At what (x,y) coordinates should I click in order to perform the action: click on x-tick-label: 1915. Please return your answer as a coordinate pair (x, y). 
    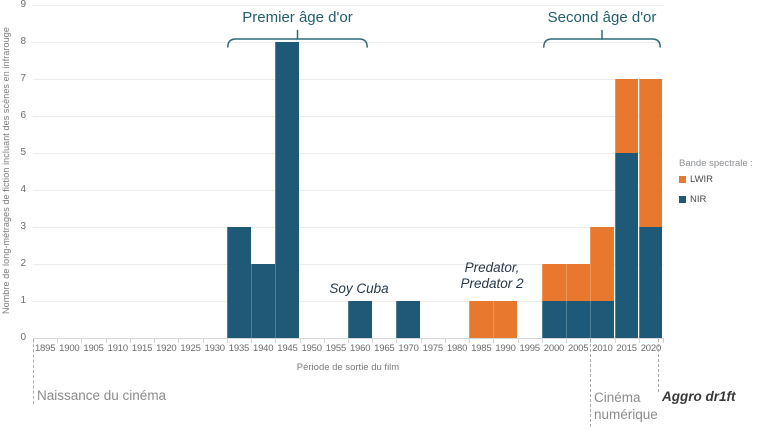
    Looking at the image, I should click on (142, 348).